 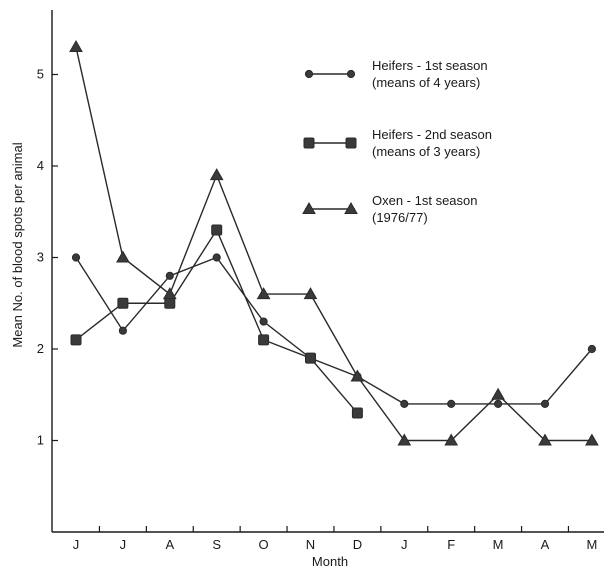 I want to click on x-tick-label: S, so click(x=216, y=544).